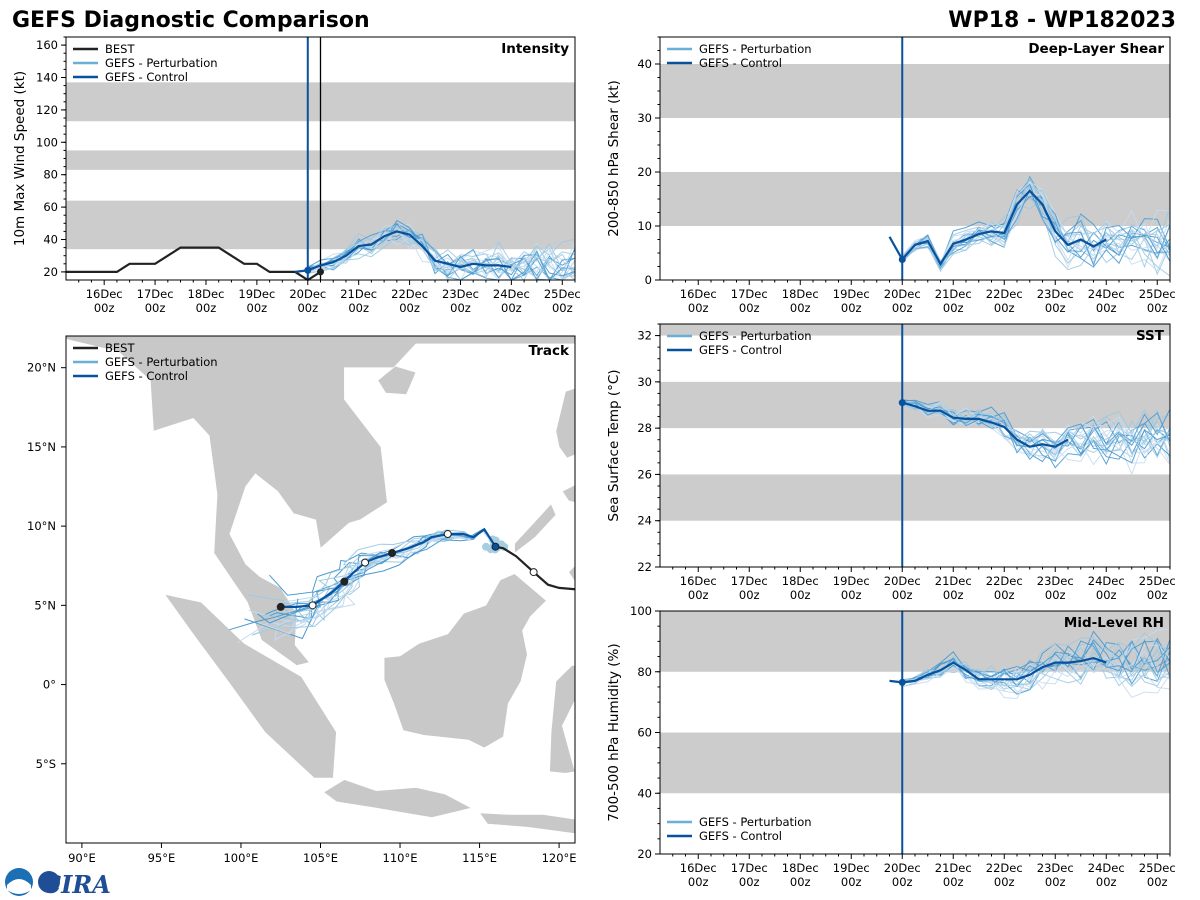 The width and height of the screenshot is (1200, 900). Describe the element at coordinates (511, 294) in the screenshot. I see `x-tick-day: 24Dec` at that location.